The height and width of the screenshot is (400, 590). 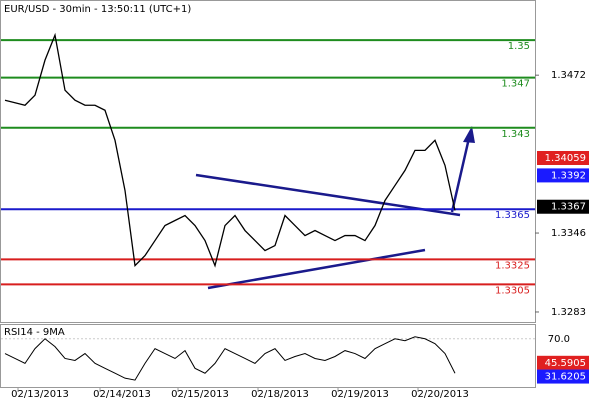 I want to click on x-tick-label: 02/20/2013, so click(x=440, y=394).